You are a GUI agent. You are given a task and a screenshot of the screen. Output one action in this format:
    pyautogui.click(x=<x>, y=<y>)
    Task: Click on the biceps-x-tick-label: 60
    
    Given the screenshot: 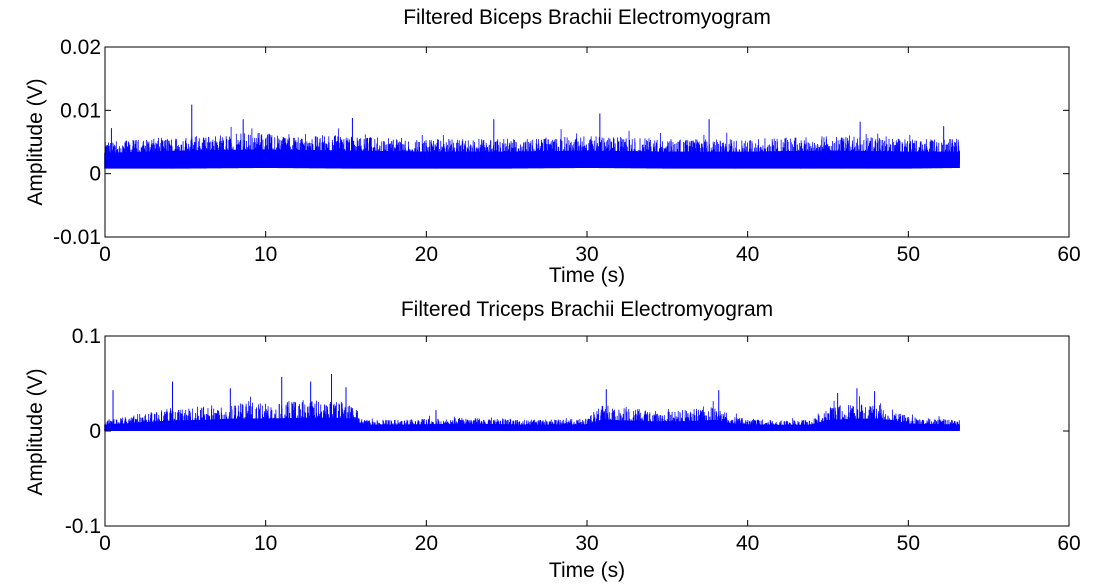 What is the action you would take?
    pyautogui.click(x=1068, y=254)
    